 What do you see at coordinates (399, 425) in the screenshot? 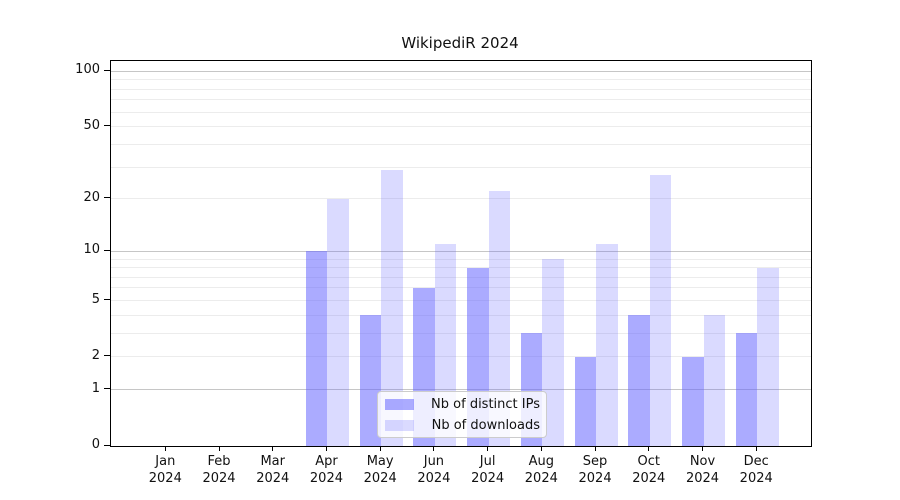
I see `legend-swatch-downloads` at bounding box center [399, 425].